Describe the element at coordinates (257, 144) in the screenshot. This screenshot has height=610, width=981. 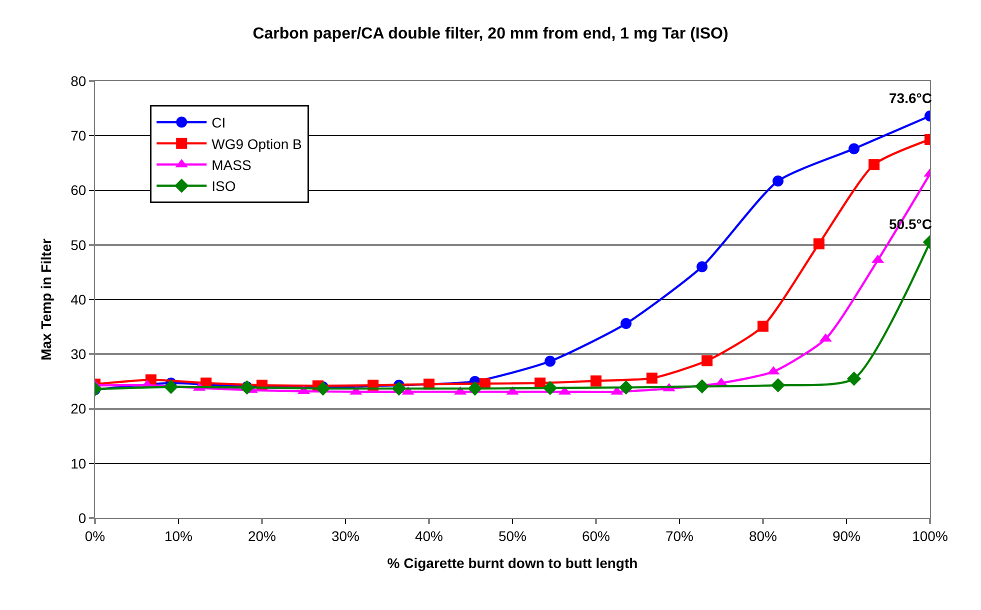
I see `legend-label: WG9 Option B` at that location.